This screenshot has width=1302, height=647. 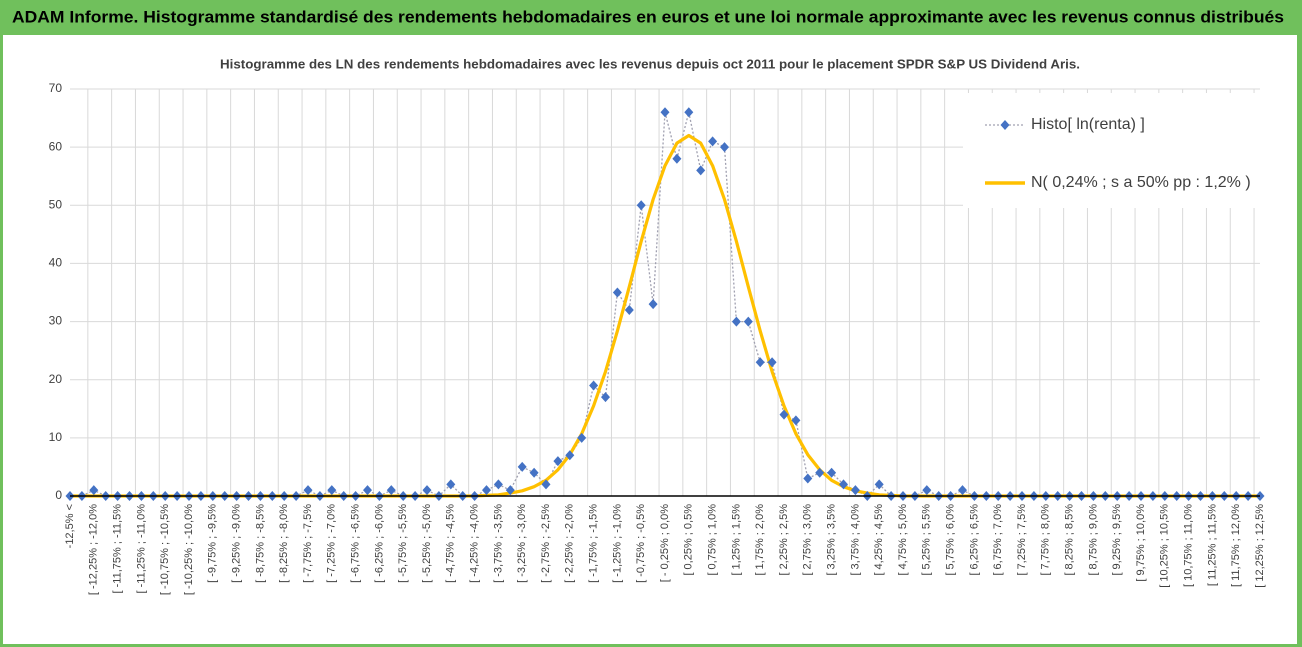 I want to click on x-tick-label: [ 4,25% ; 4,5%, so click(x=879, y=540).